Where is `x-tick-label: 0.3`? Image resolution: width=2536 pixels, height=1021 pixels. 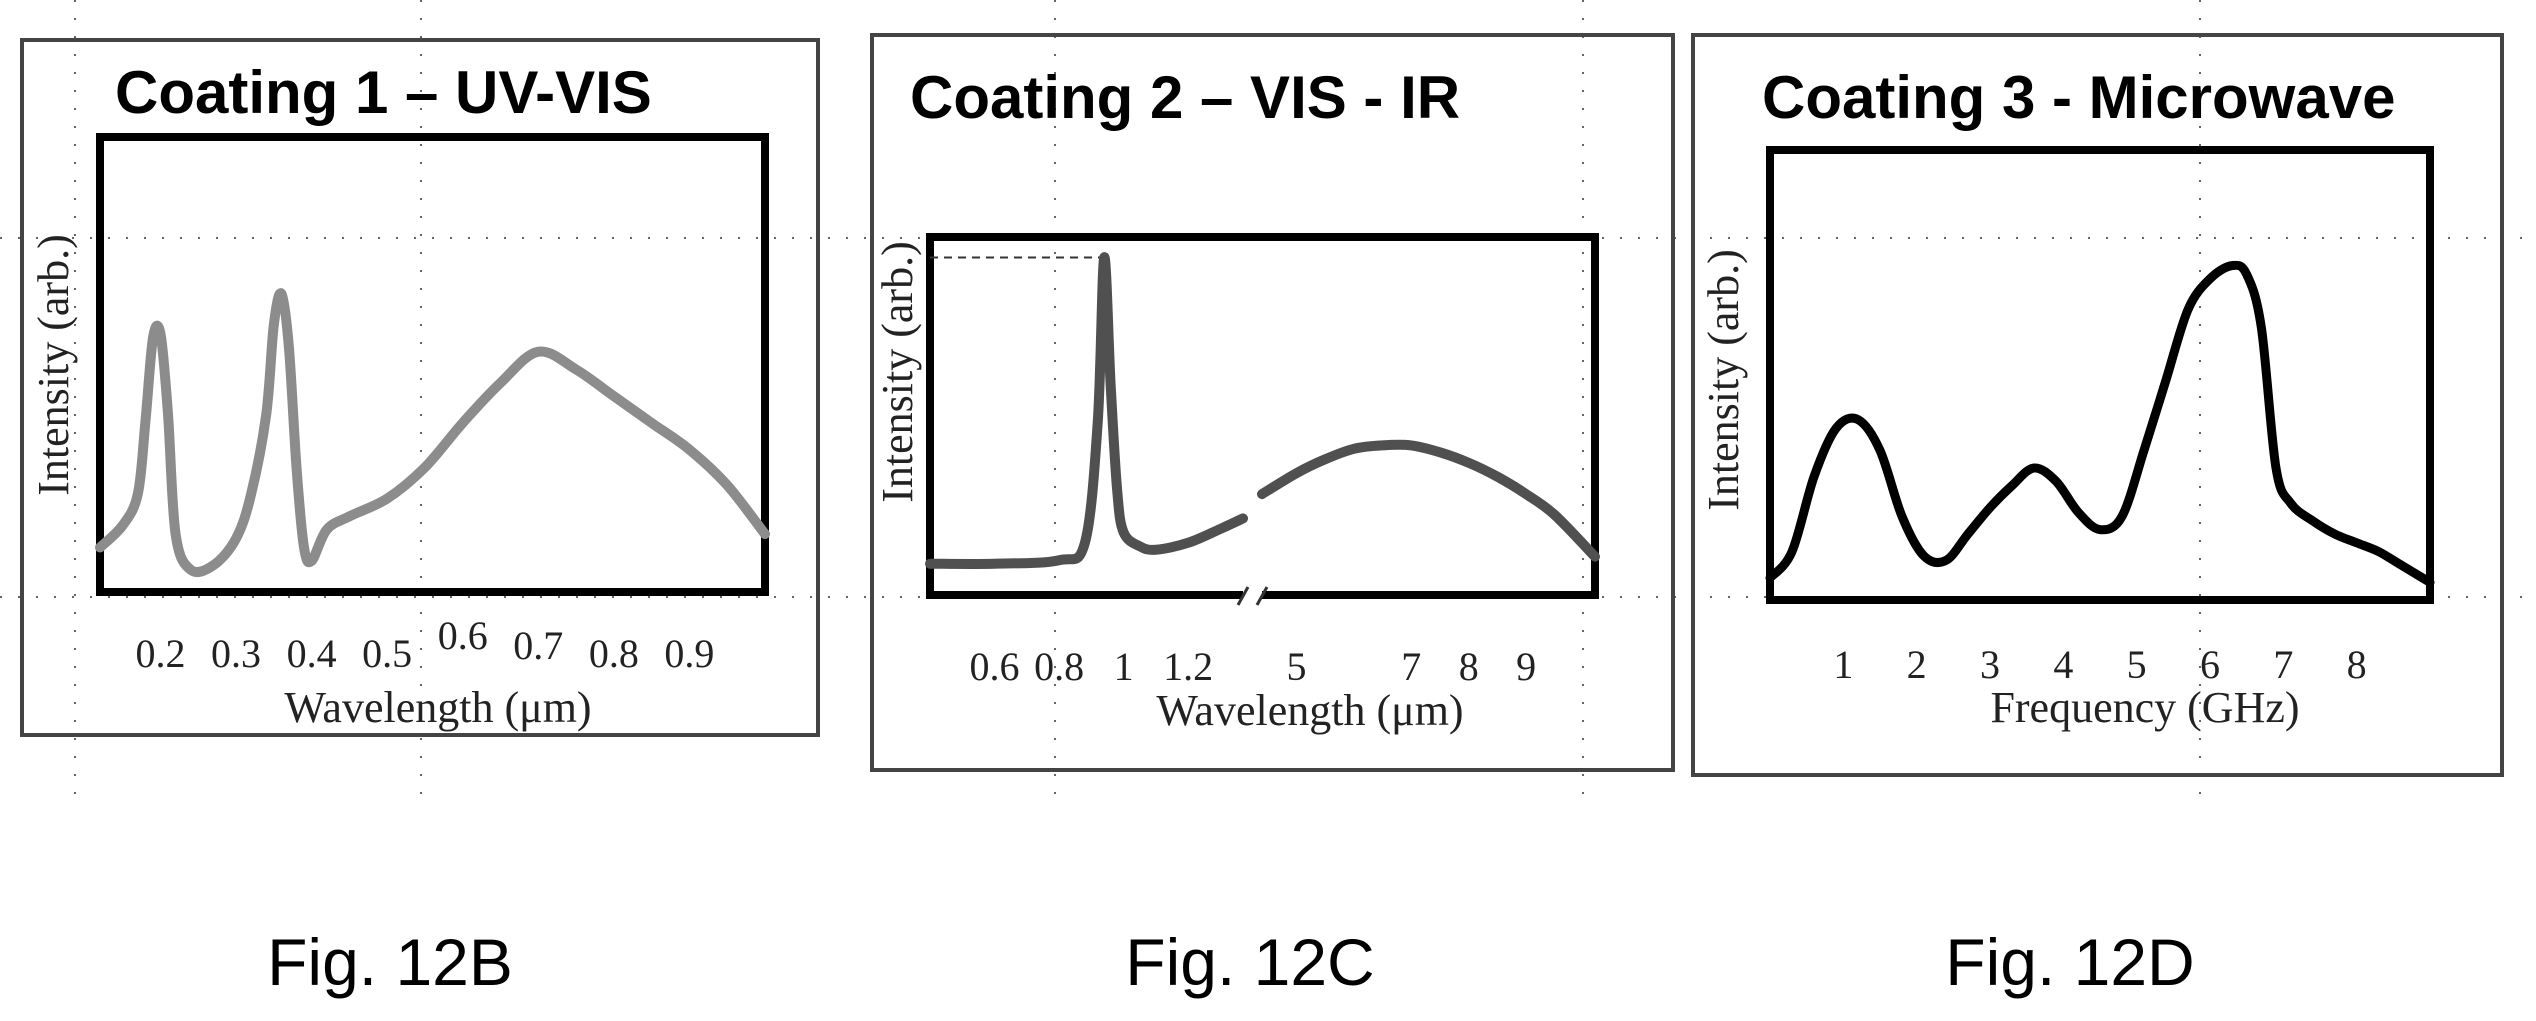
x-tick-label: 0.3 is located at coordinates (236, 653).